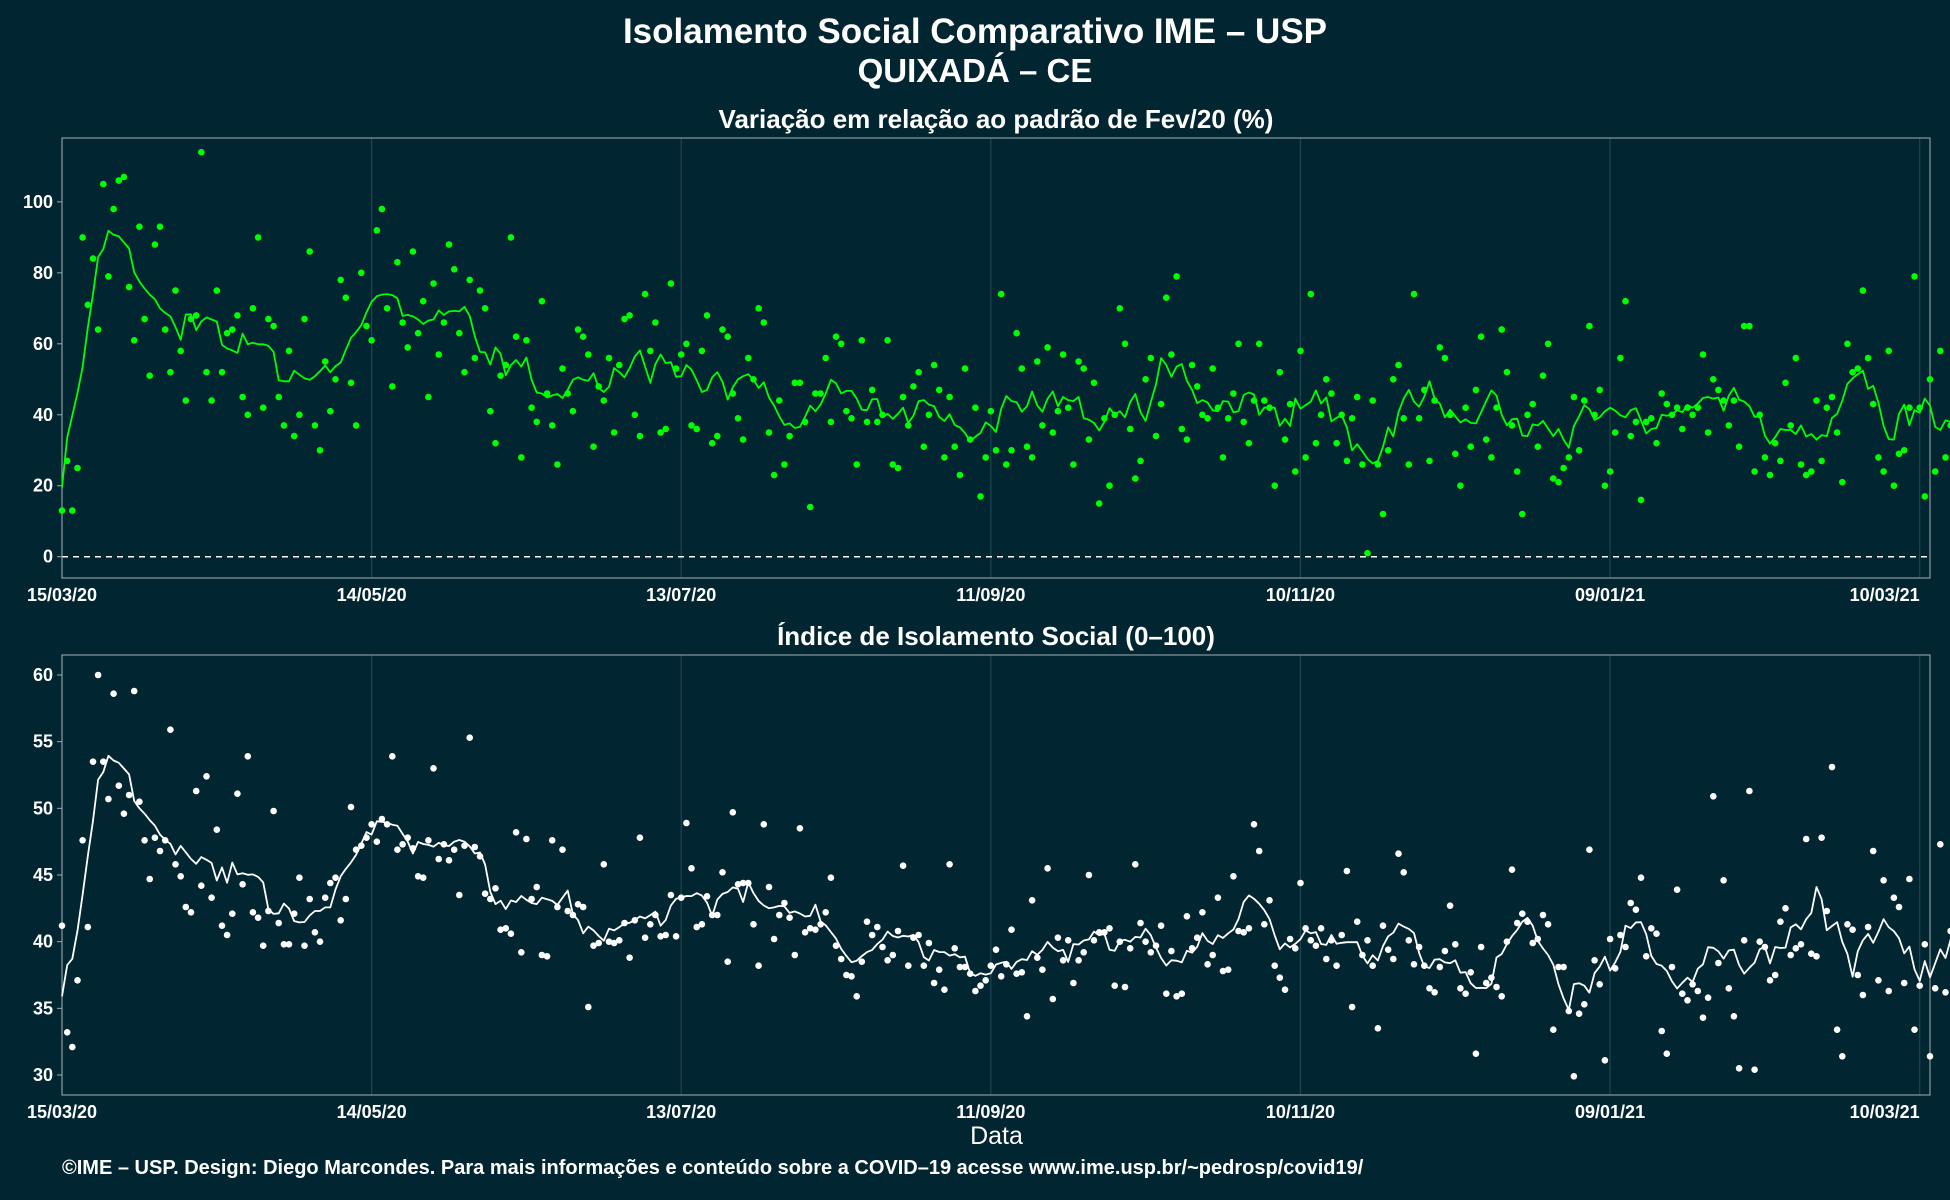 This screenshot has width=1950, height=1200. I want to click on chart-subtitle: QUIXADÁ – CE, so click(975, 70).